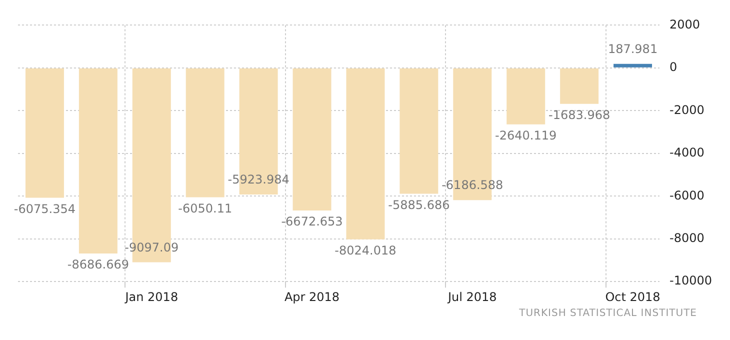 Image resolution: width=730 pixels, height=340 pixels. What do you see at coordinates (526, 135) in the screenshot?
I see `data-label: -2640.119` at bounding box center [526, 135].